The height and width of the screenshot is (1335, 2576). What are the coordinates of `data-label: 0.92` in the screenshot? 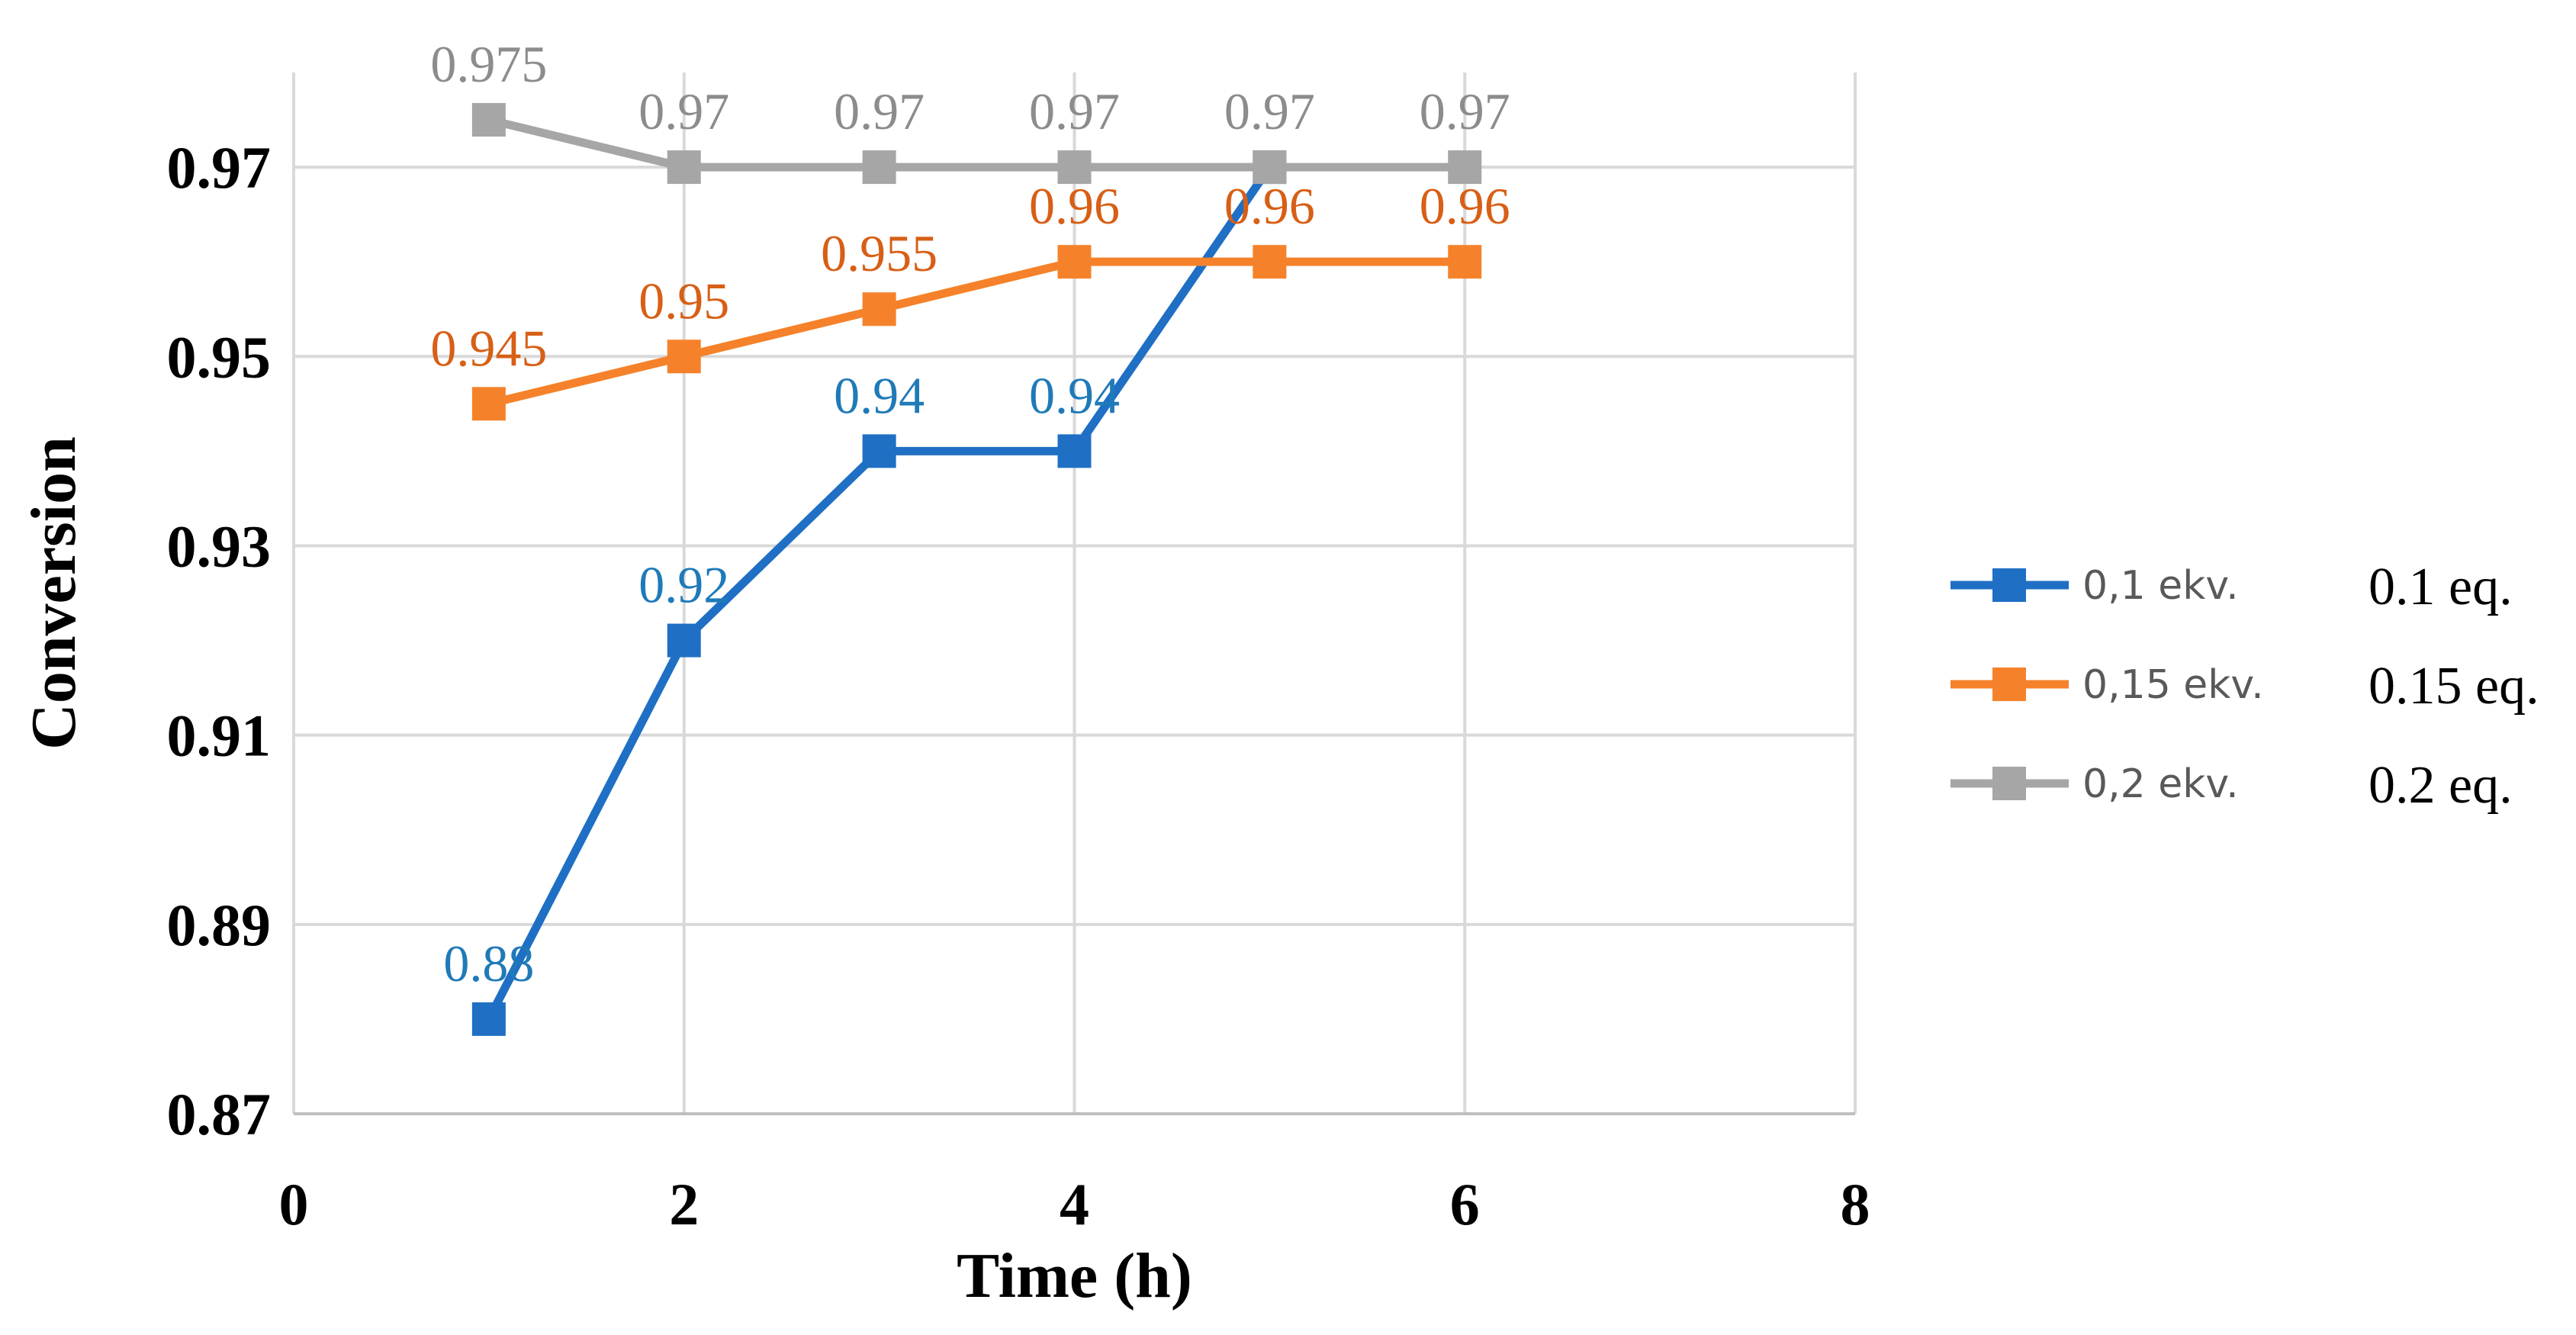 It's located at (683, 585).